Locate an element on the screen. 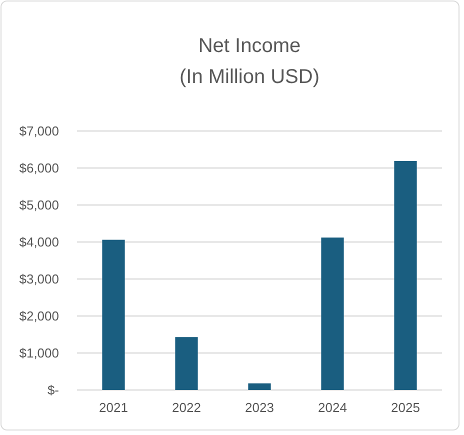 The height and width of the screenshot is (435, 464). x-tick-label: 2024 is located at coordinates (332, 407).